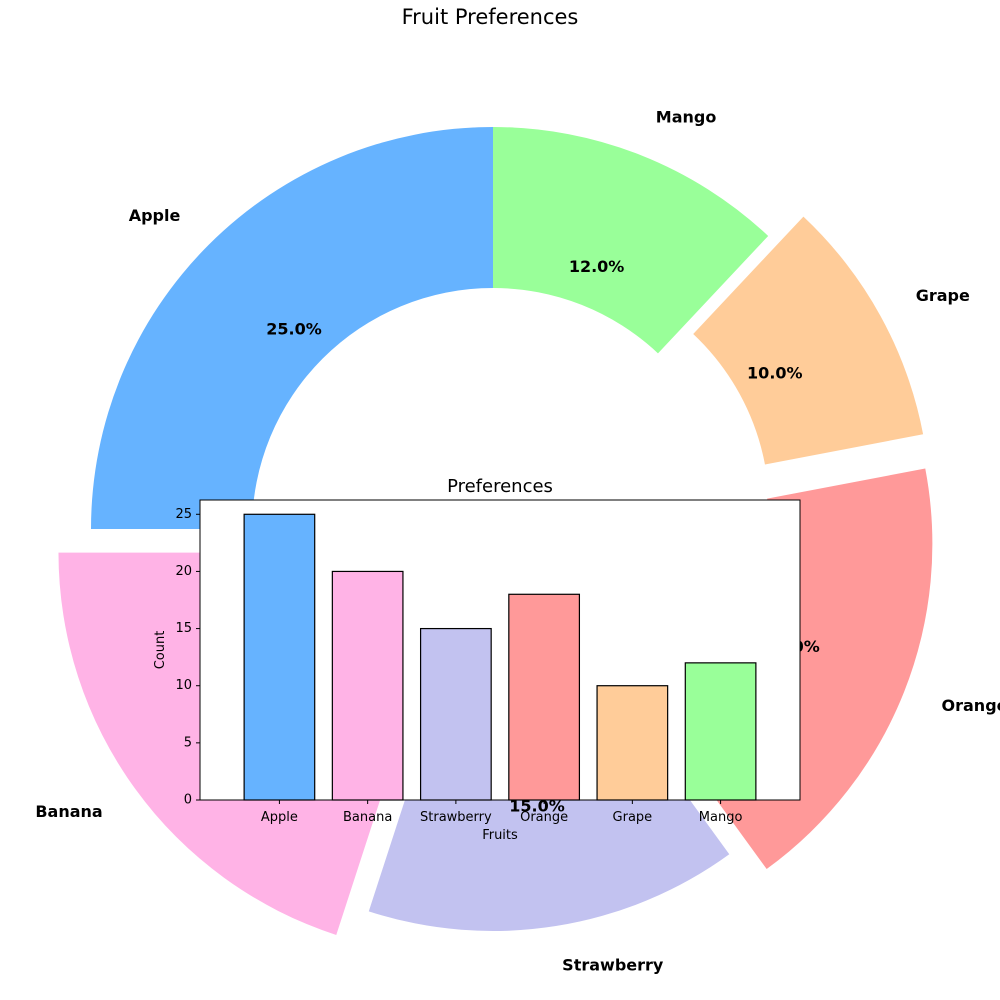  What do you see at coordinates (187, 657) in the screenshot?
I see `y-axis: 0 5 10 15 20 25` at bounding box center [187, 657].